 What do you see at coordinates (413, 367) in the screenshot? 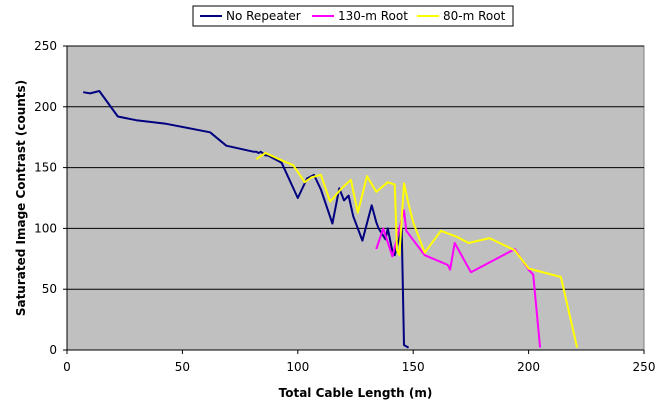
I see `x-tick-label: 150` at bounding box center [413, 367].